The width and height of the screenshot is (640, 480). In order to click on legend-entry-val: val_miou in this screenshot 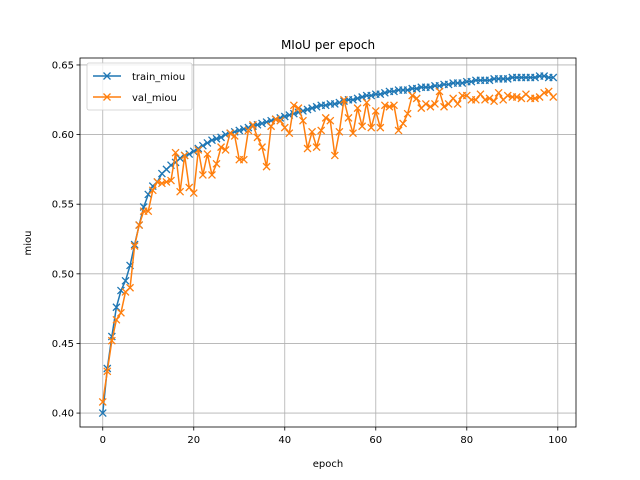, I will do `click(135, 98)`.